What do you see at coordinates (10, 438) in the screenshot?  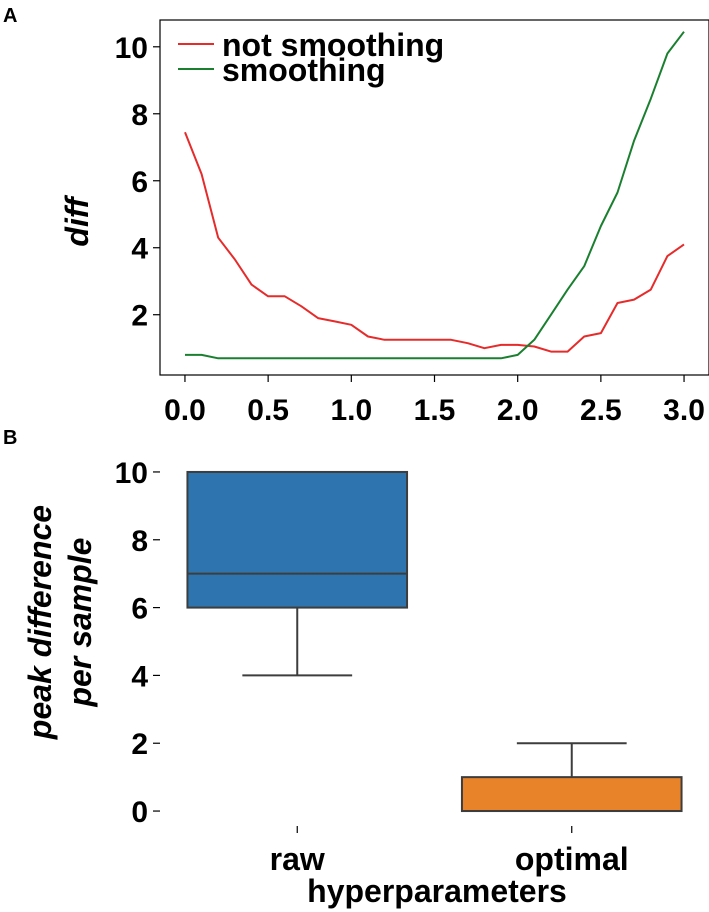 I see `panel-b-letter: B` at bounding box center [10, 438].